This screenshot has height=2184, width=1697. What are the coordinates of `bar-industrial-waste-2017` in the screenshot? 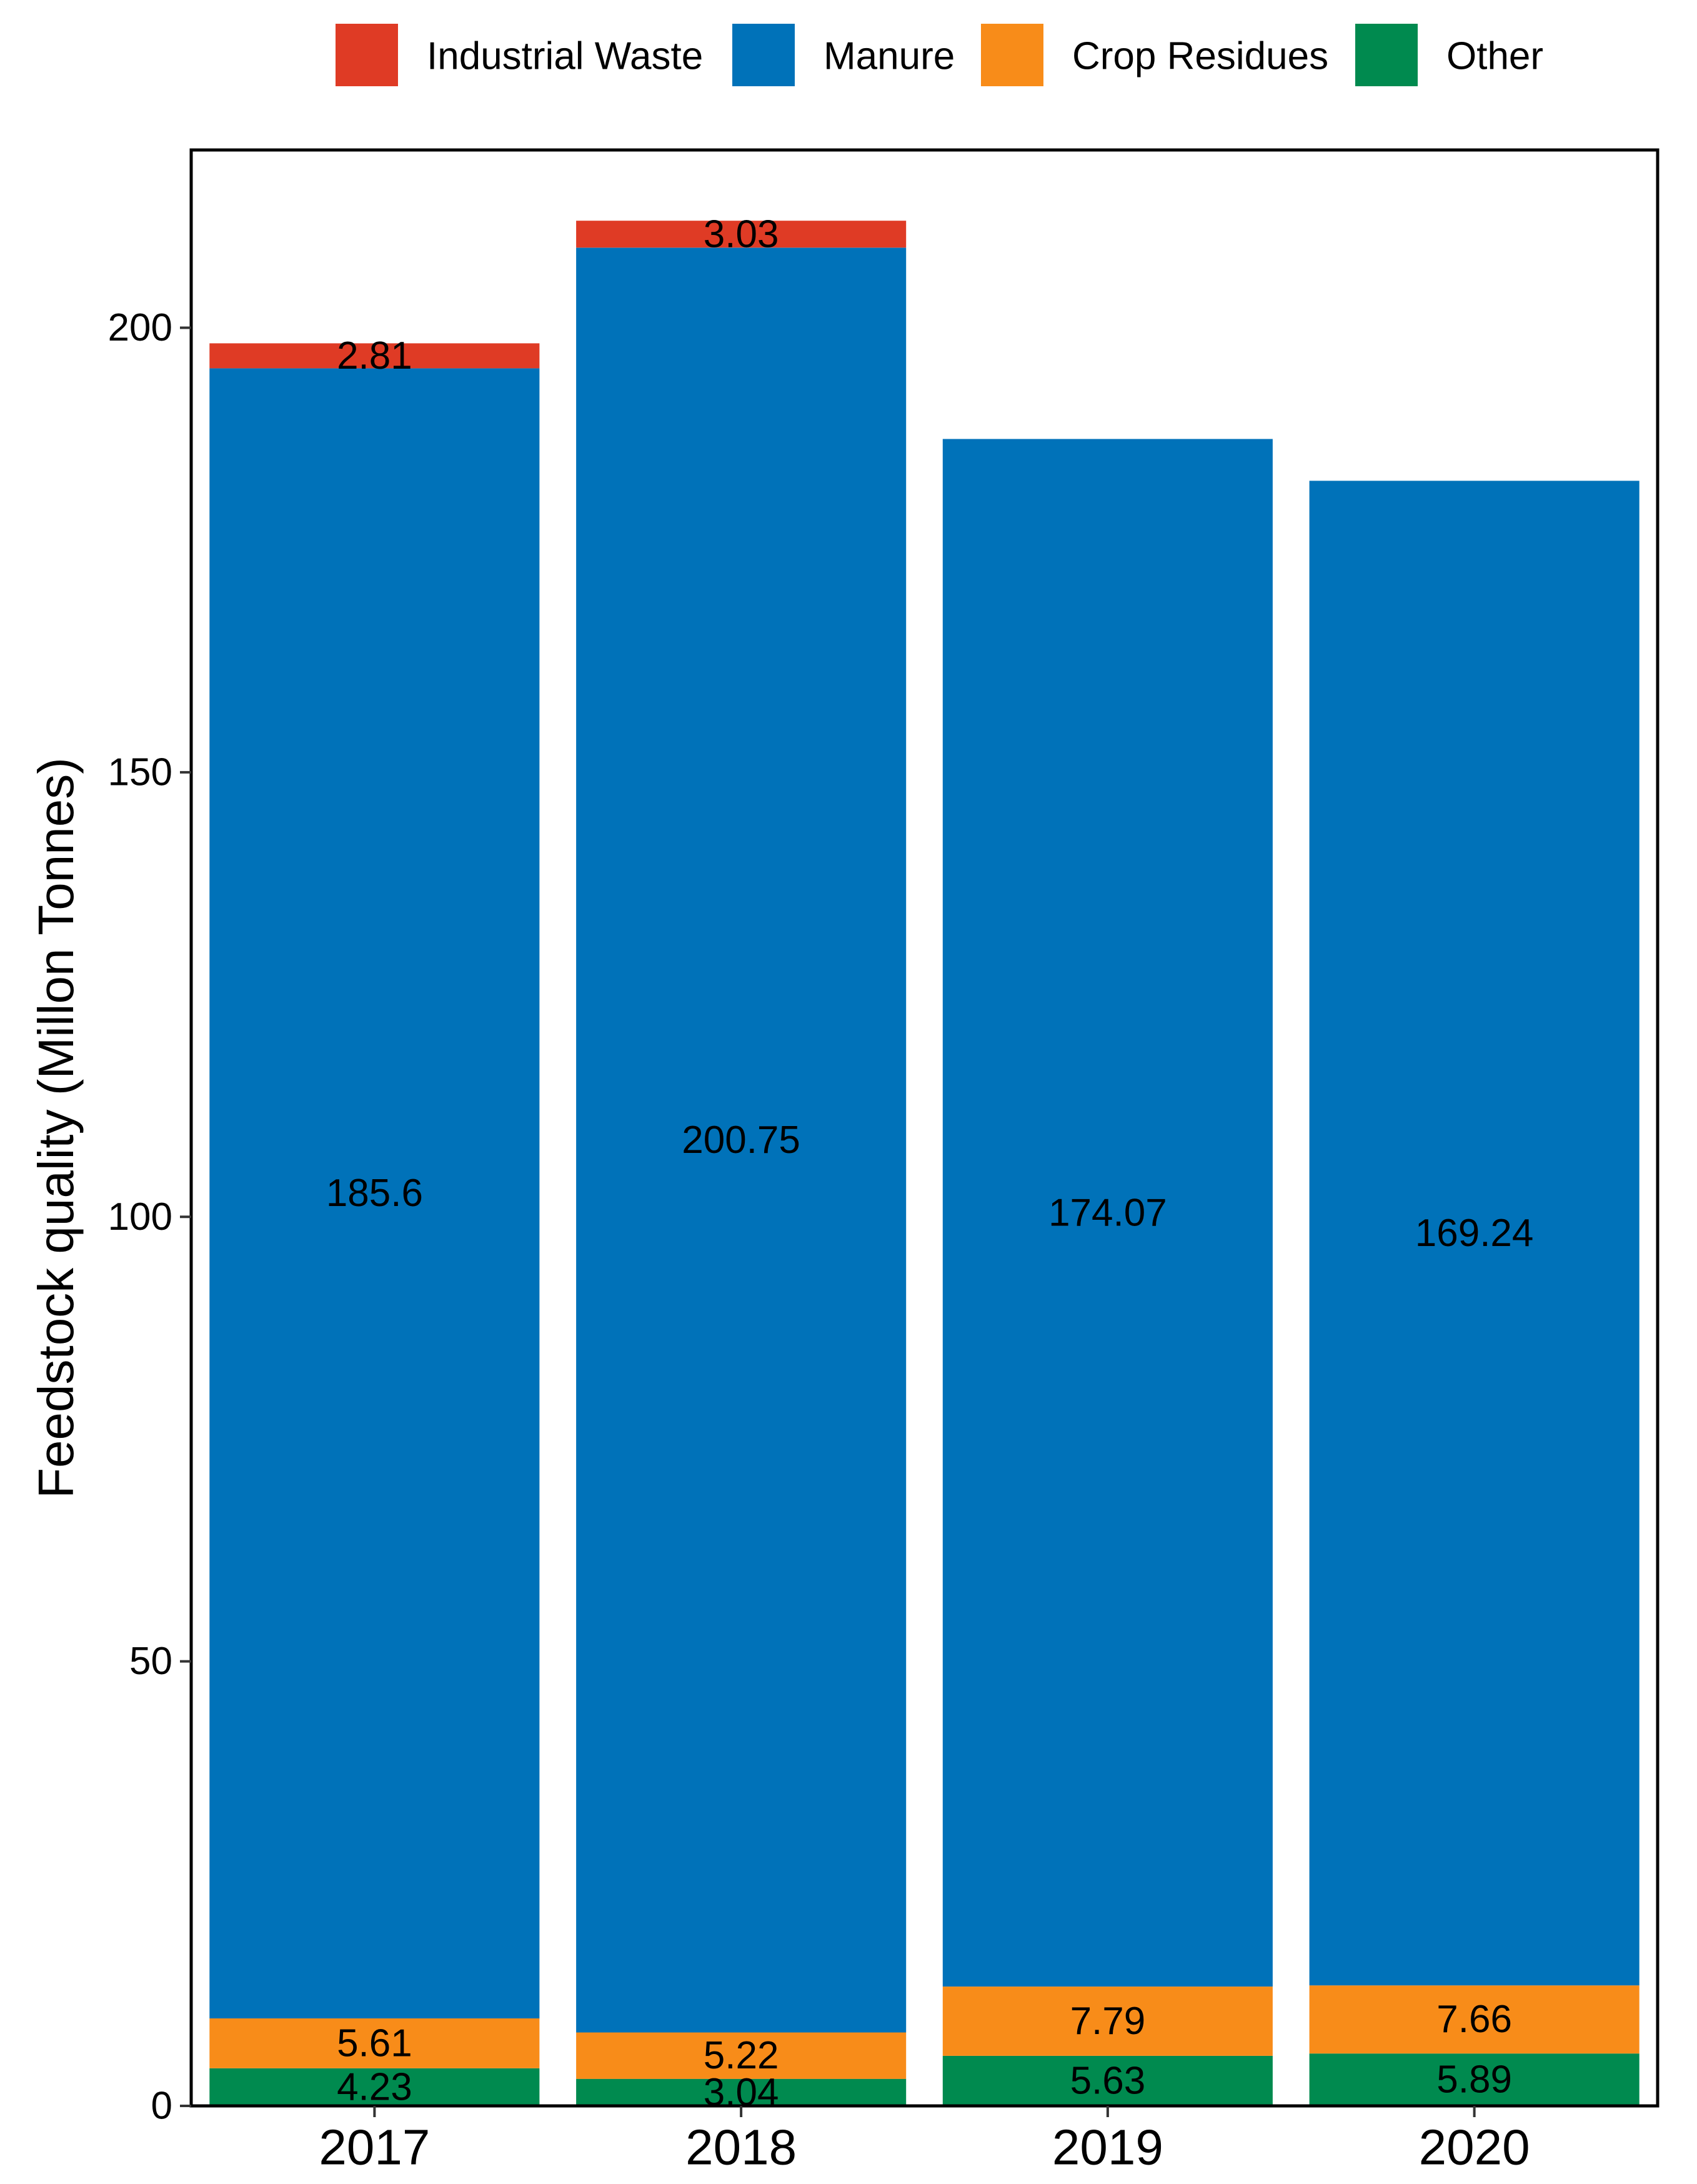 It's located at (374, 356).